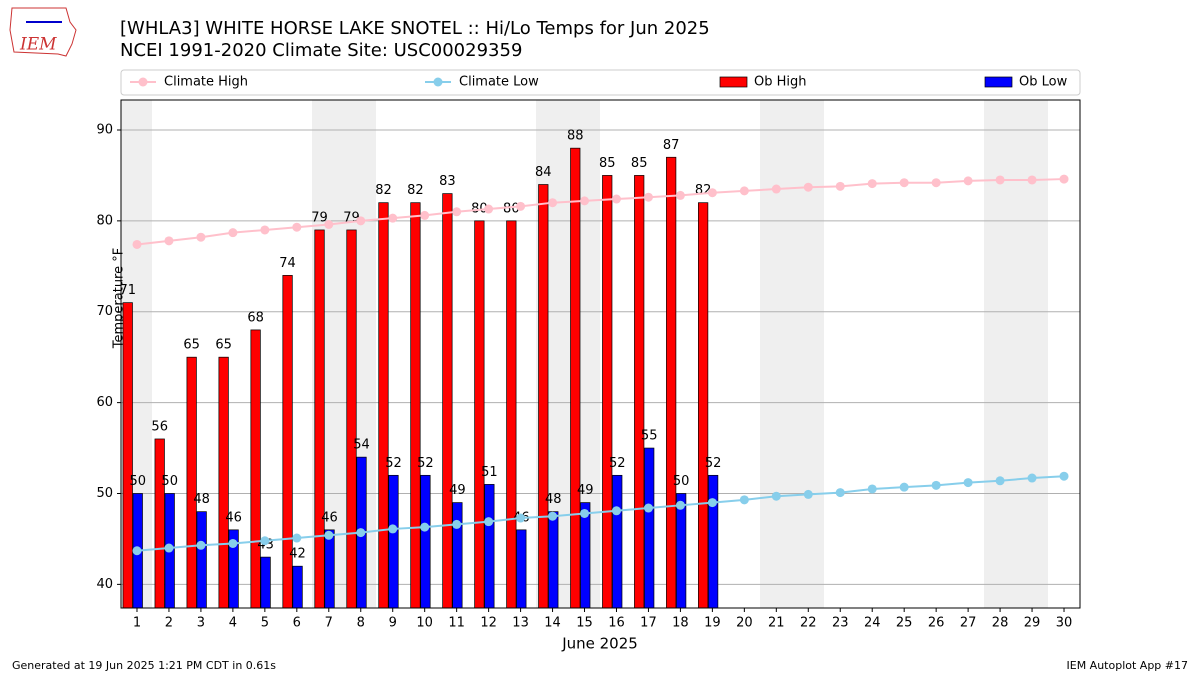 This screenshot has width=1200, height=675. Describe the element at coordinates (584, 623) in the screenshot. I see `x-tick-label: 15` at that location.